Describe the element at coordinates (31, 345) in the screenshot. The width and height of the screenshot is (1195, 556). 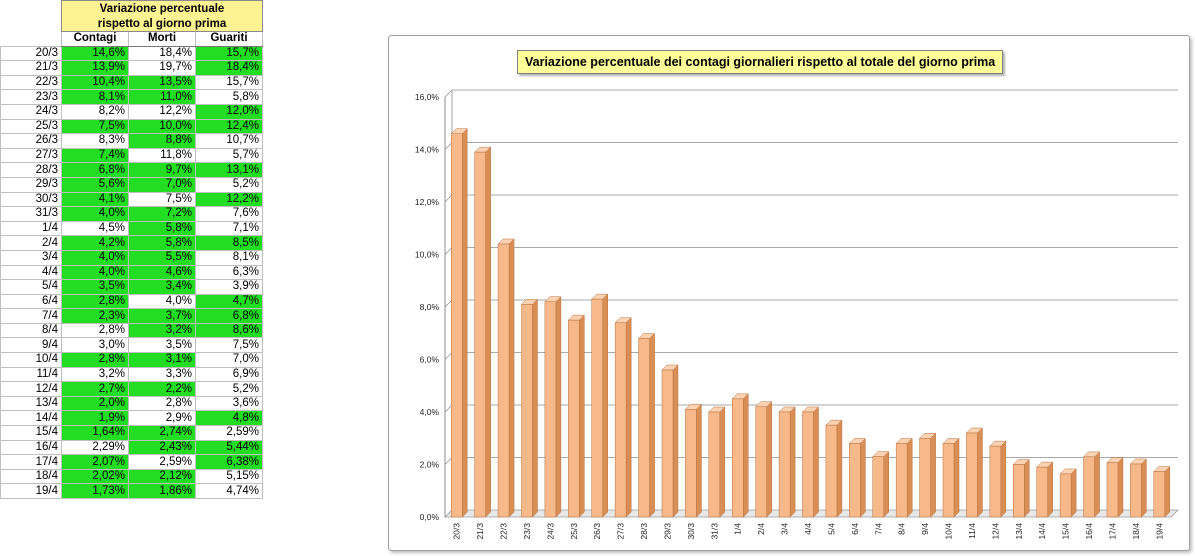
I see `row-date: 9/4` at that location.